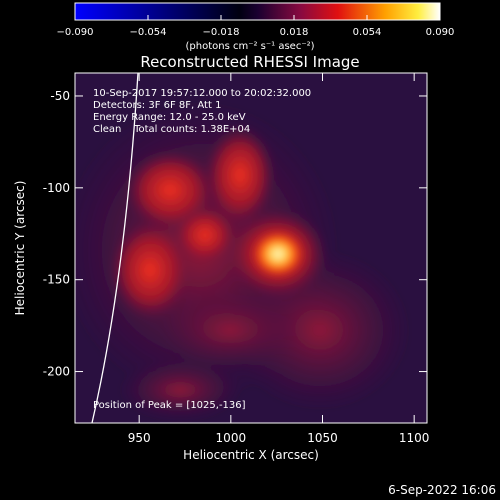 This screenshot has height=500, width=500. Describe the element at coordinates (157, 105) in the screenshot. I see `annotation: Detectors: 3F 6F 8F, Att 1` at that location.